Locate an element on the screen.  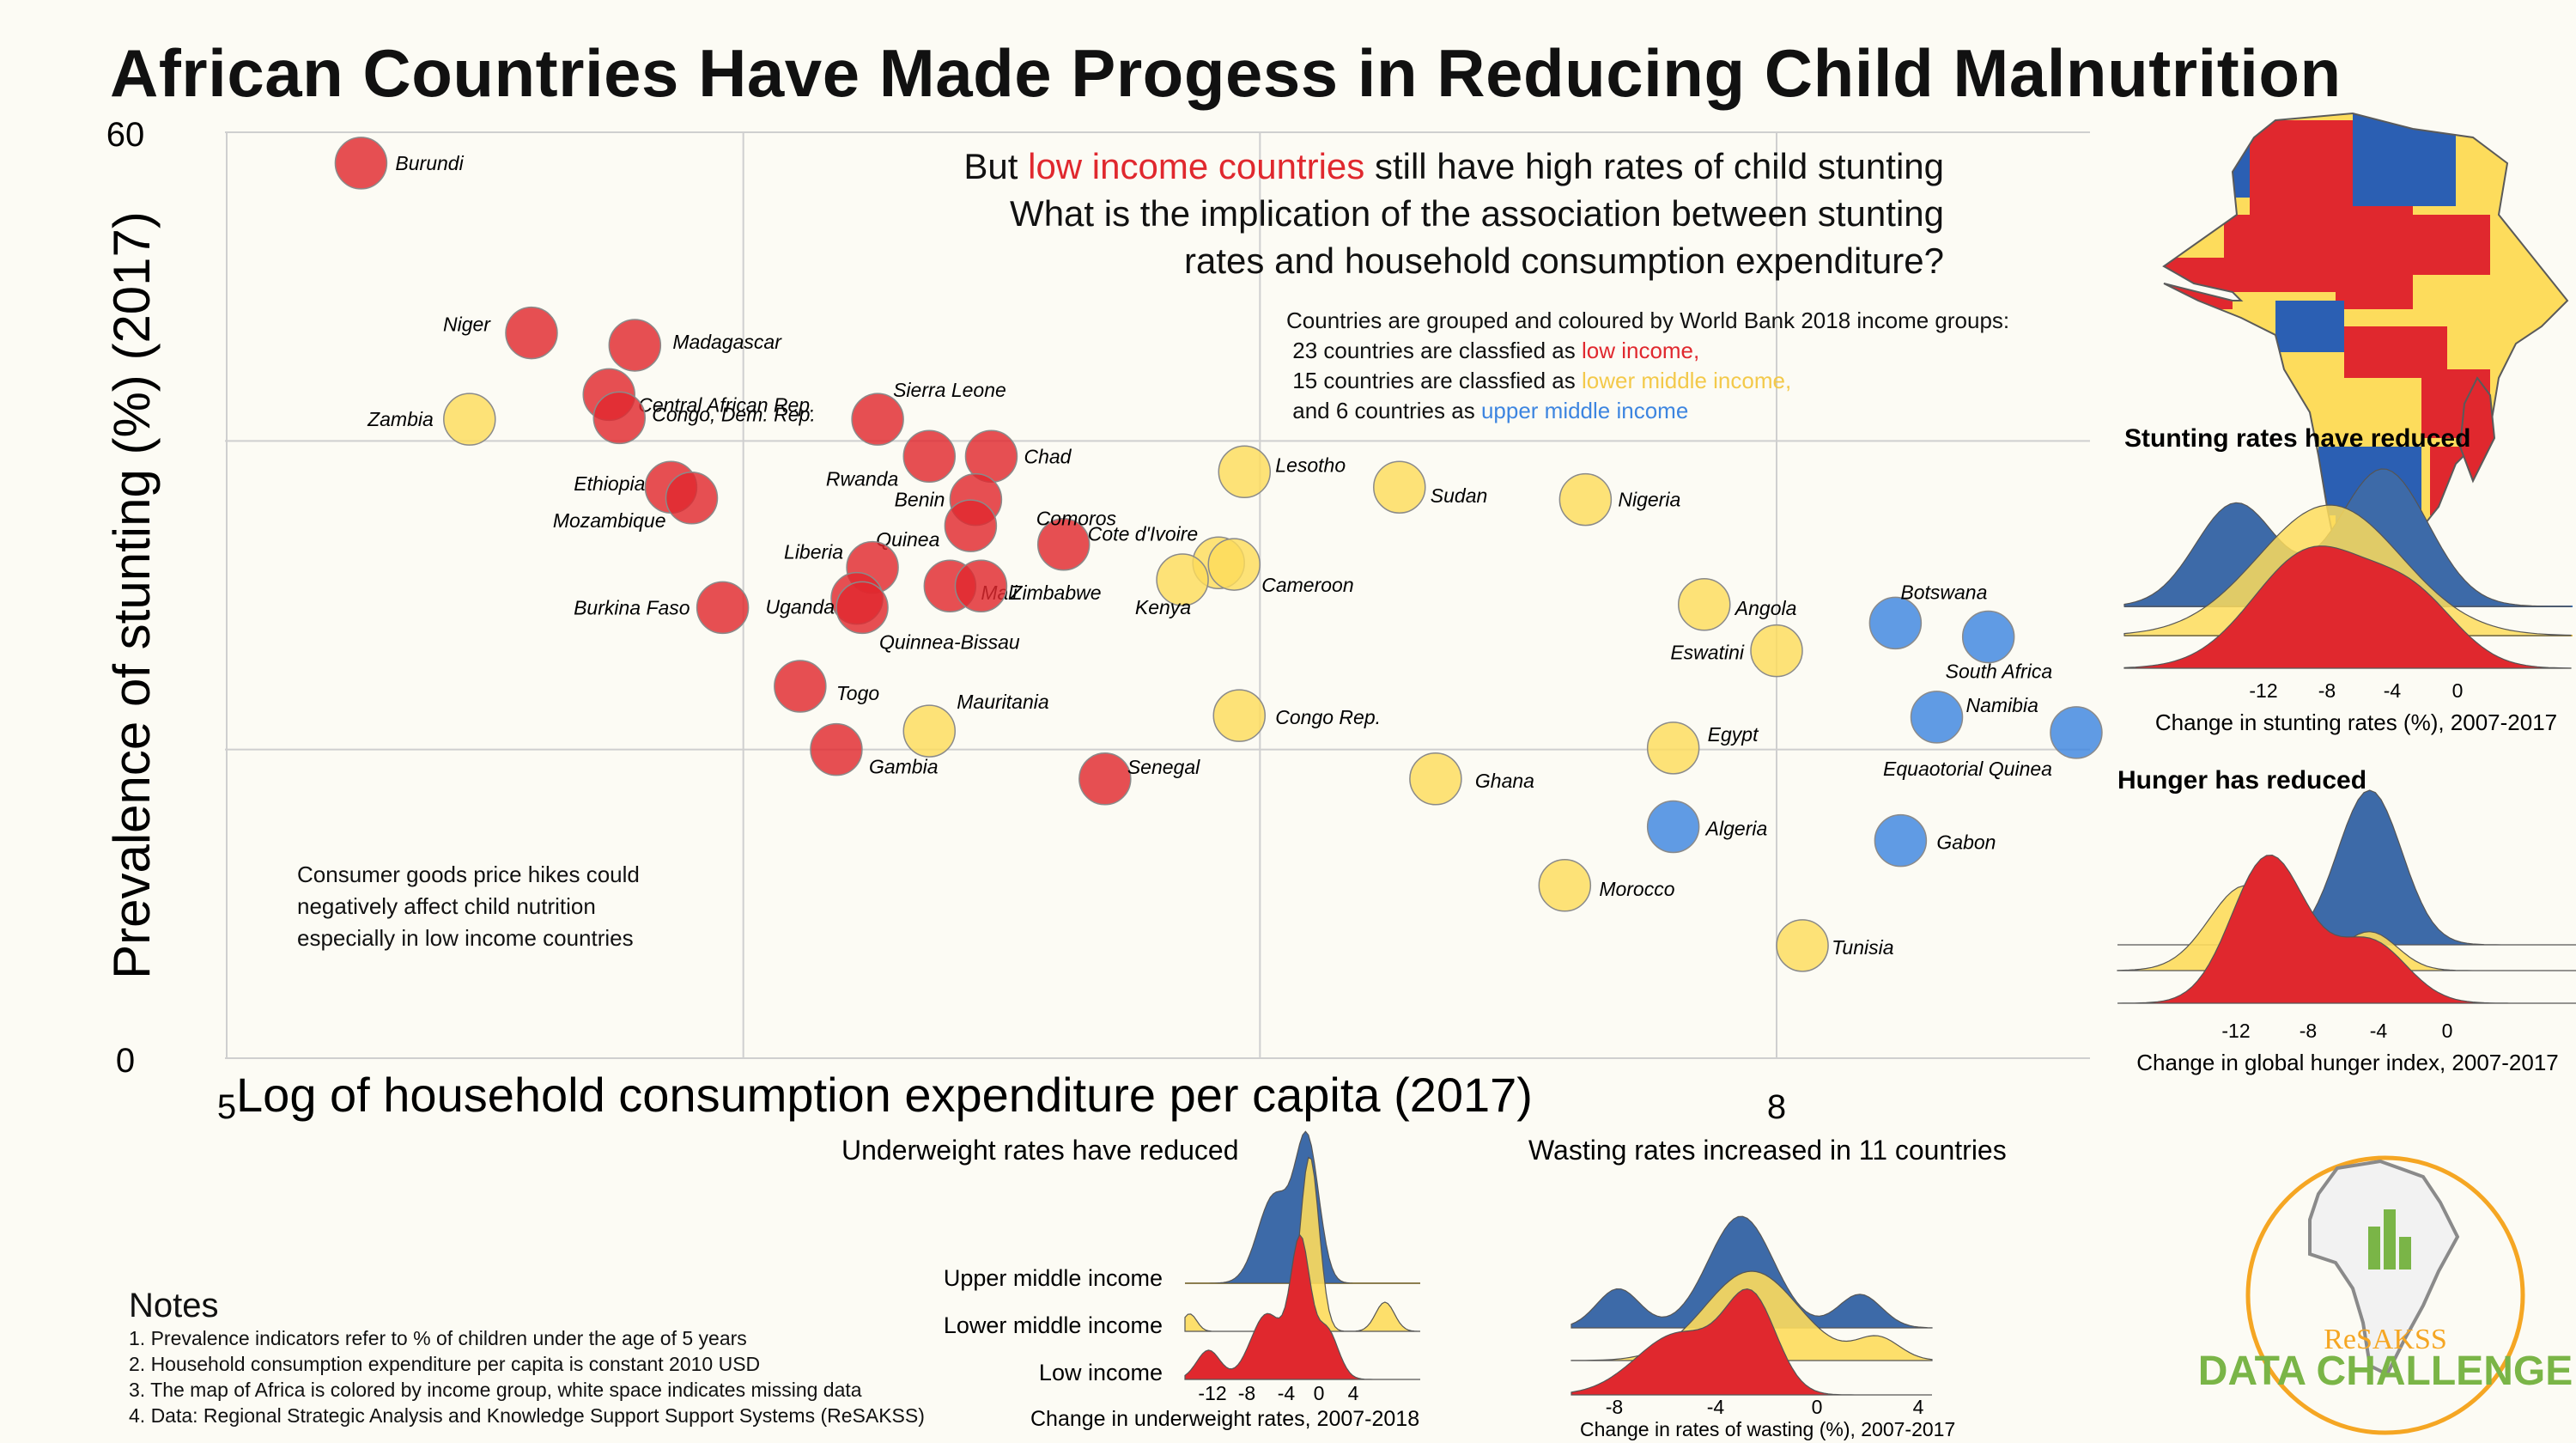
point-label: Congo, Dem. Rep. is located at coordinates (733, 414).